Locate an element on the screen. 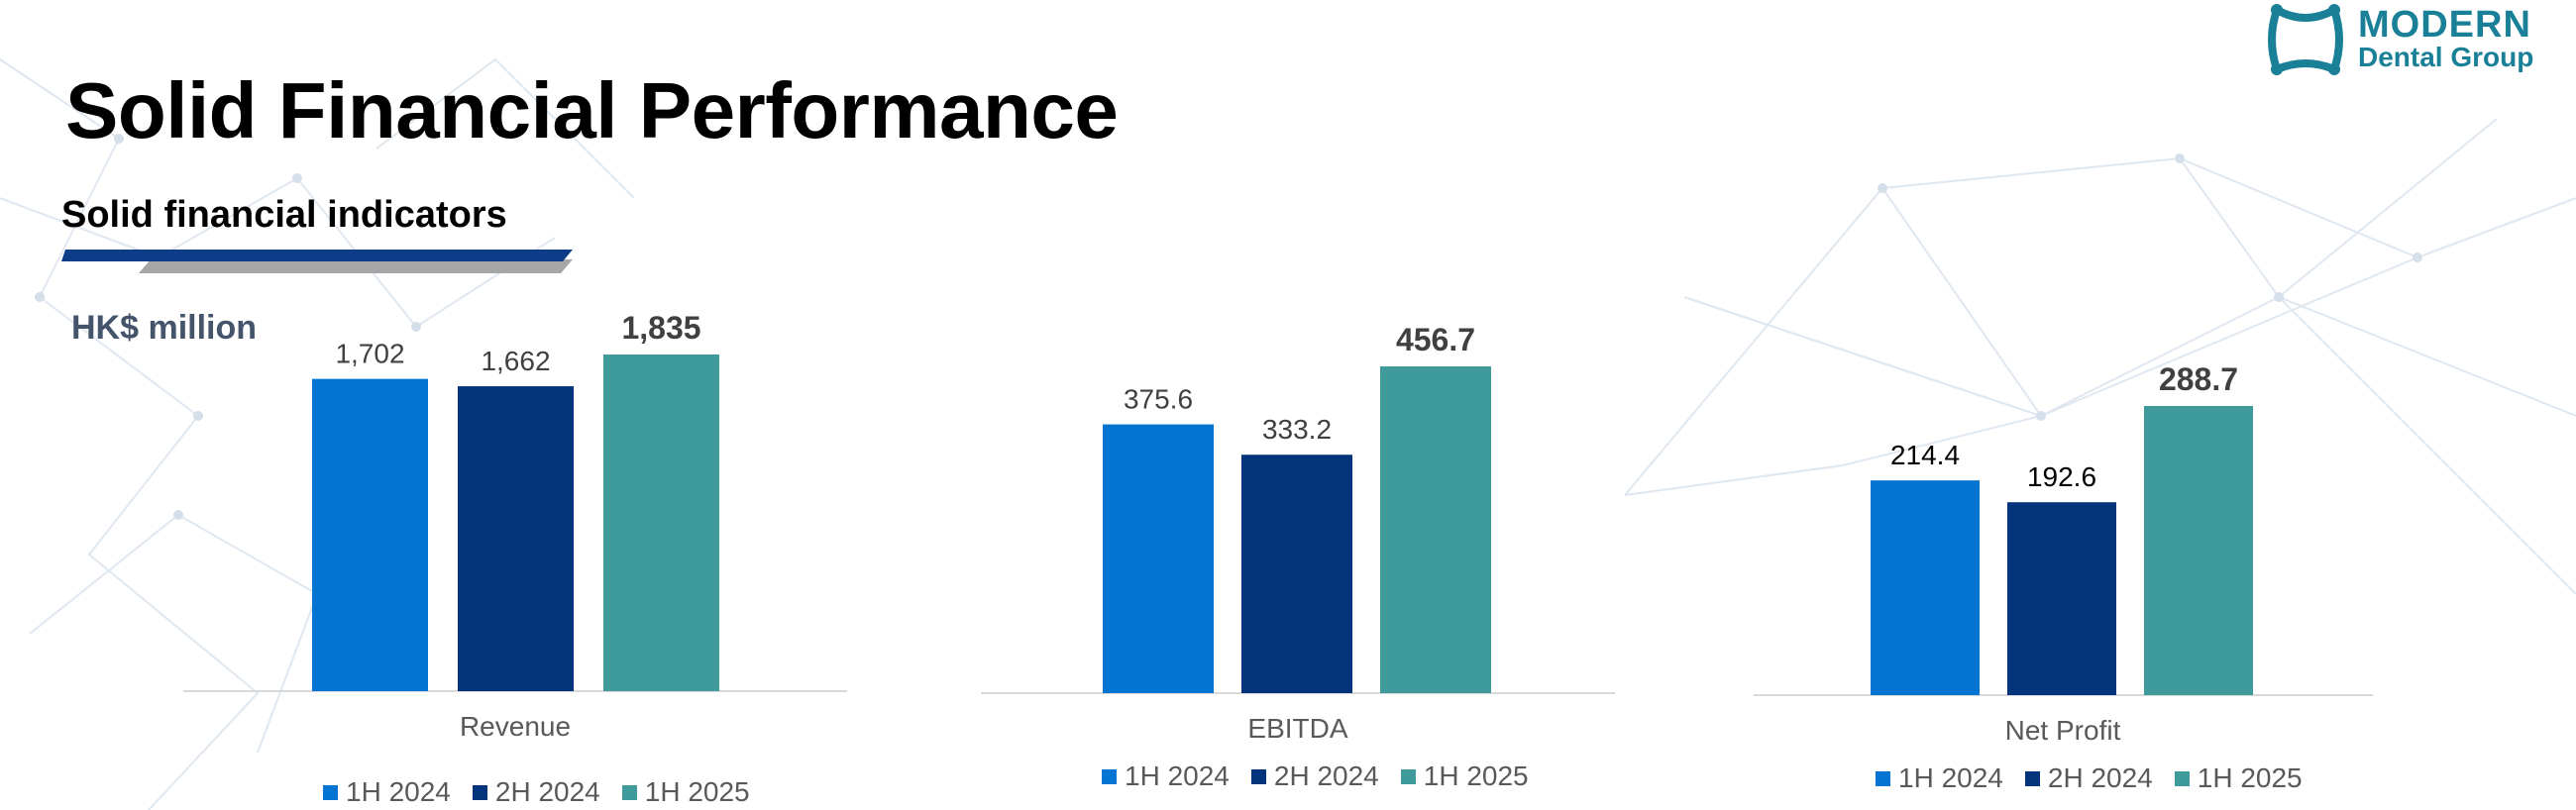 The image size is (2576, 810). ebitda-bar-1h-2024 is located at coordinates (1159, 558).